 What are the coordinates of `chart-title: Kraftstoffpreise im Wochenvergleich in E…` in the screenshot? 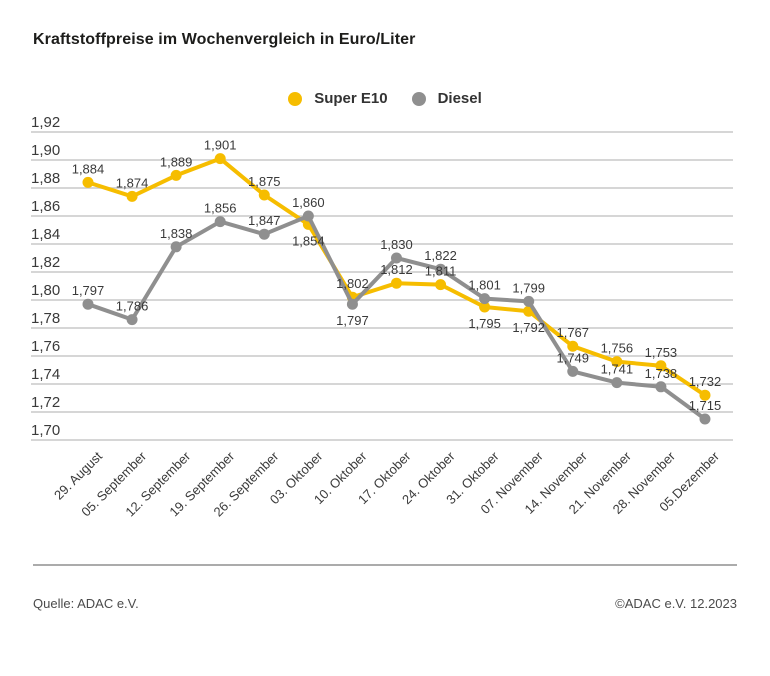 It's located at (224, 39).